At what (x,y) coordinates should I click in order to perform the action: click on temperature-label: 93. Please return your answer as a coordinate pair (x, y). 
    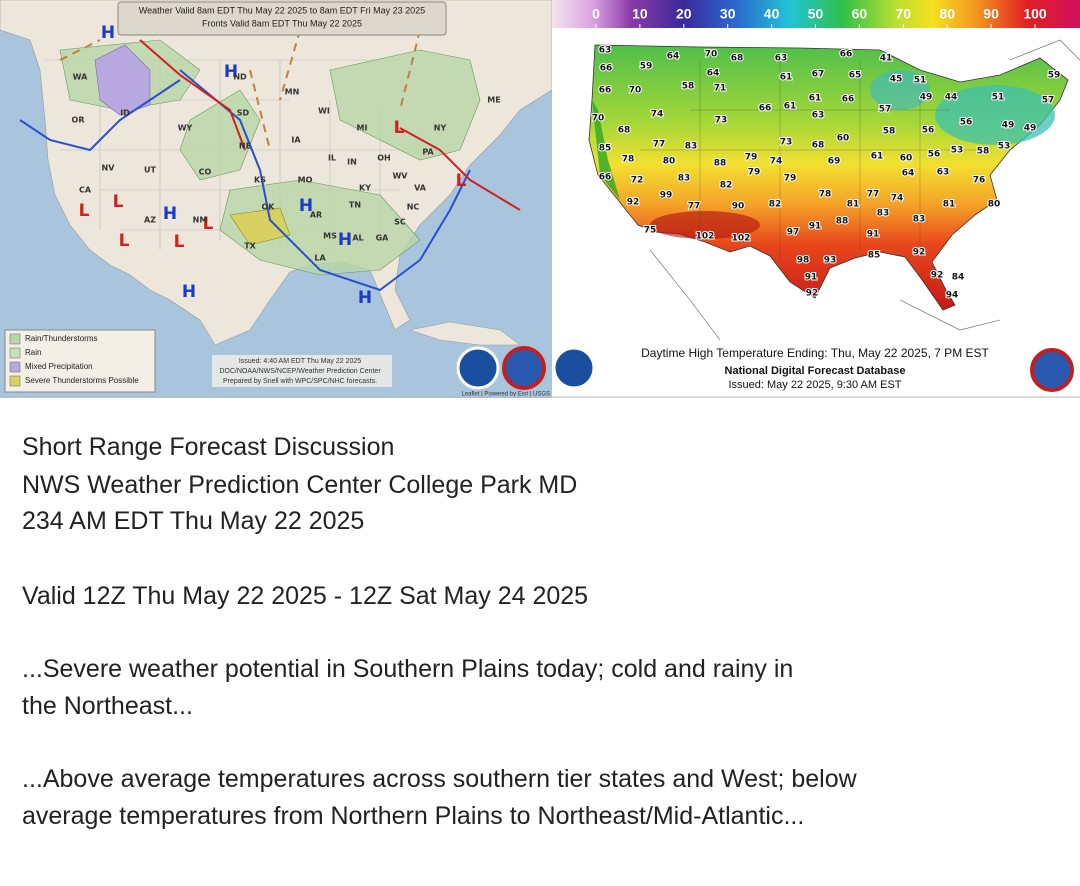
    Looking at the image, I should click on (830, 261).